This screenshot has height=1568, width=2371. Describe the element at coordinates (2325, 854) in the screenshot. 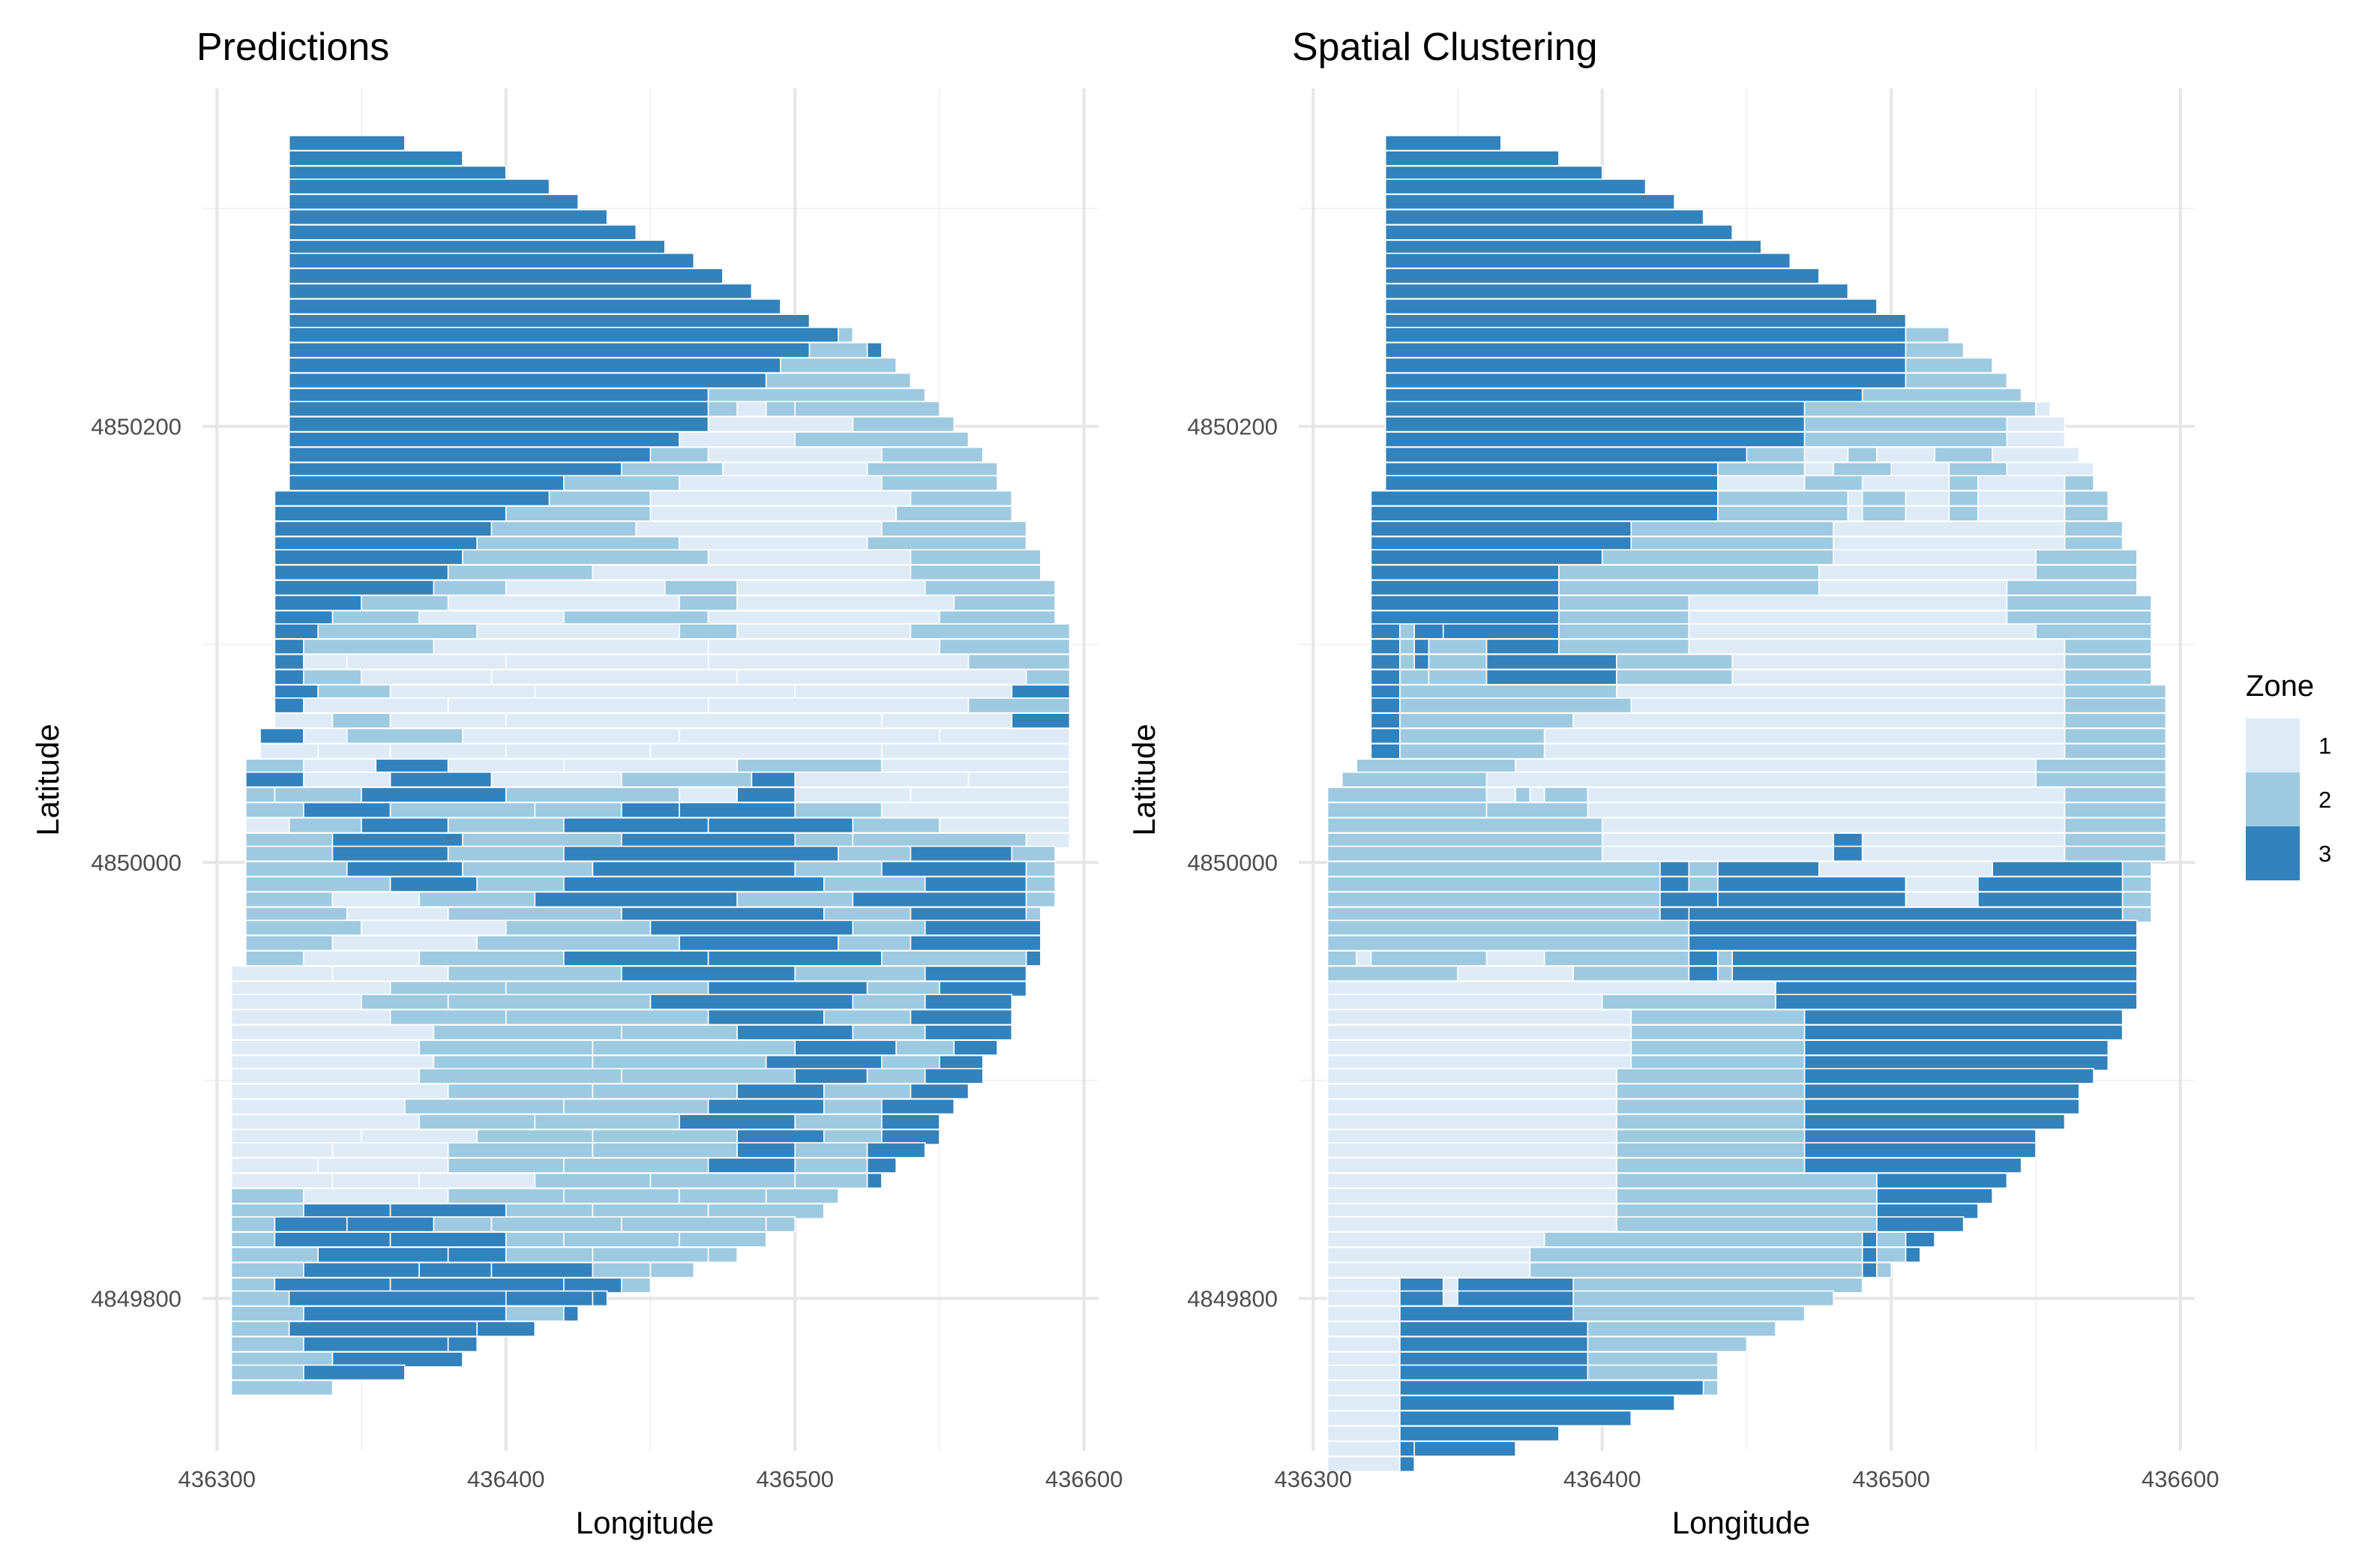

I see `legend-label-zone-3: 3` at that location.